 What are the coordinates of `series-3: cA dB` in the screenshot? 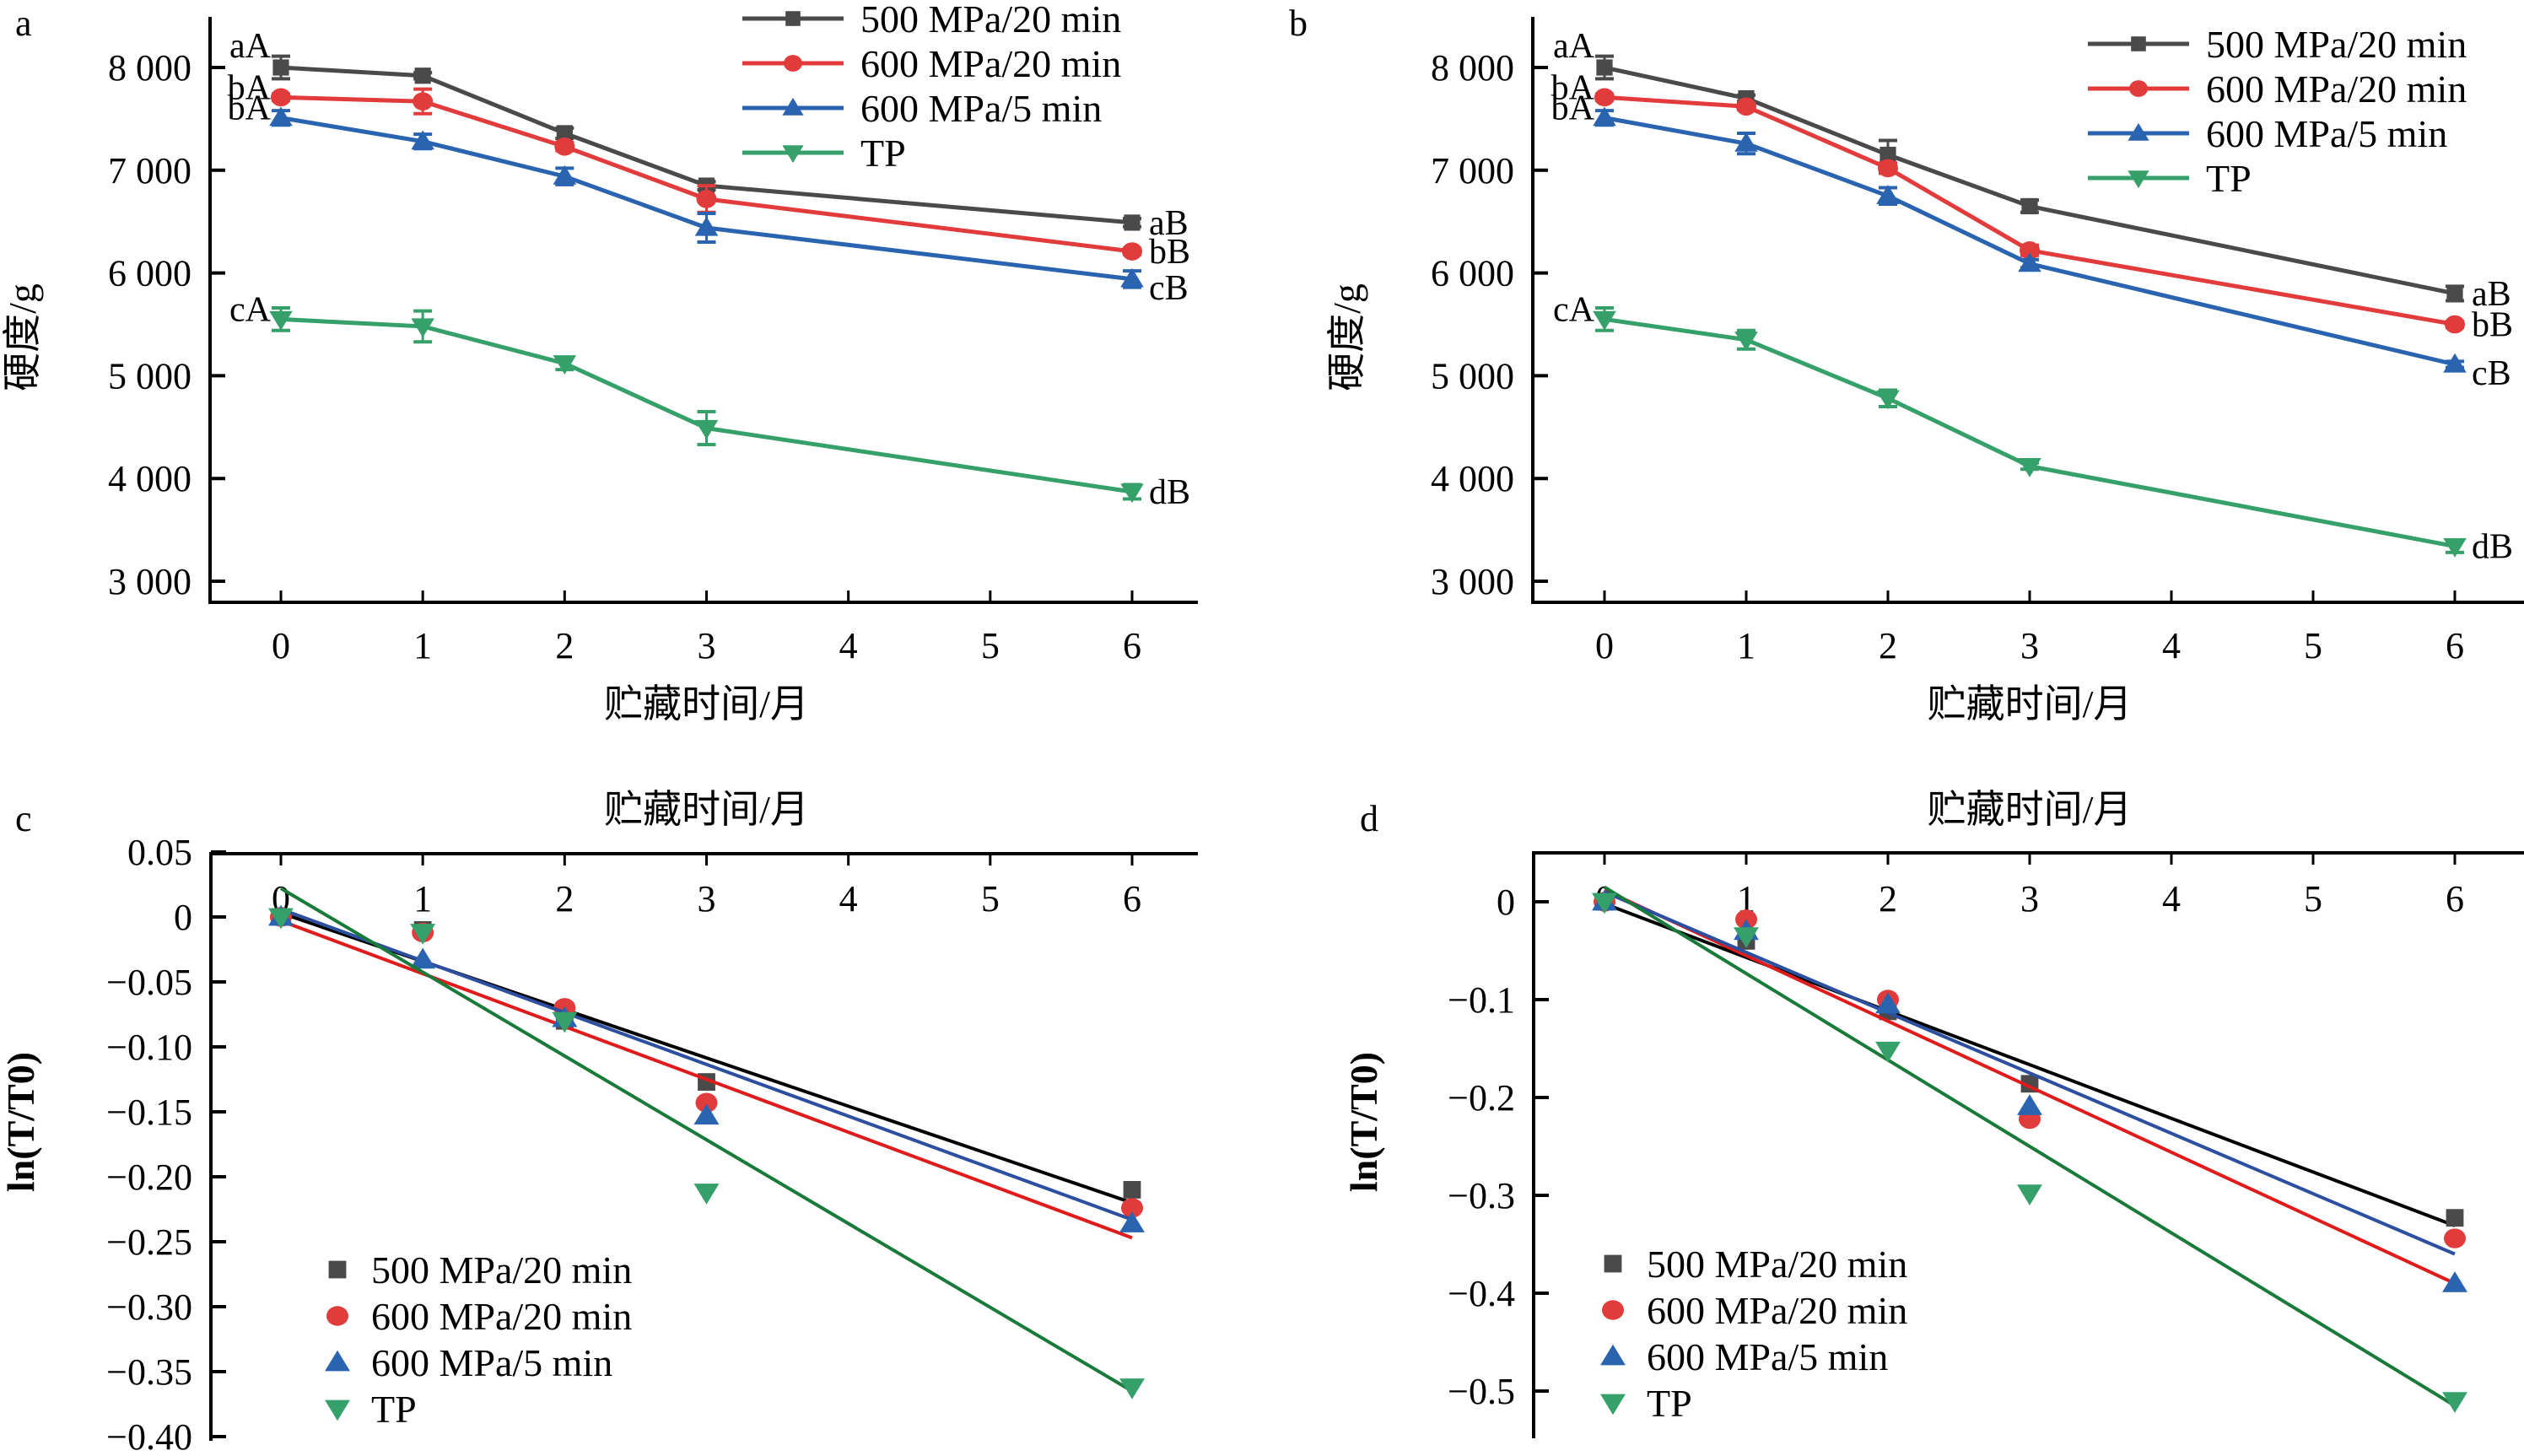 It's located at (710, 401).